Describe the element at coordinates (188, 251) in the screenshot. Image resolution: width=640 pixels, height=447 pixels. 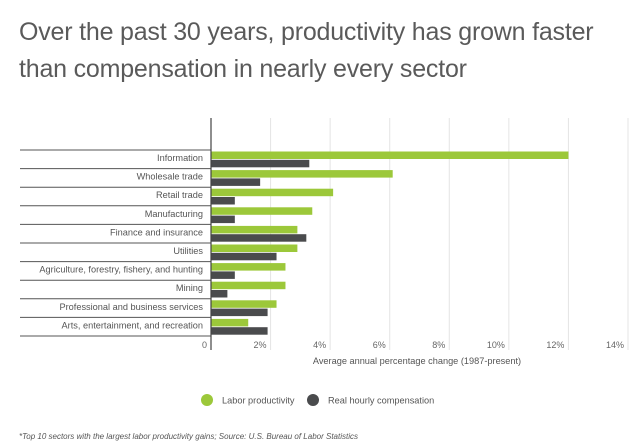
I see `category-label: Utilities` at that location.